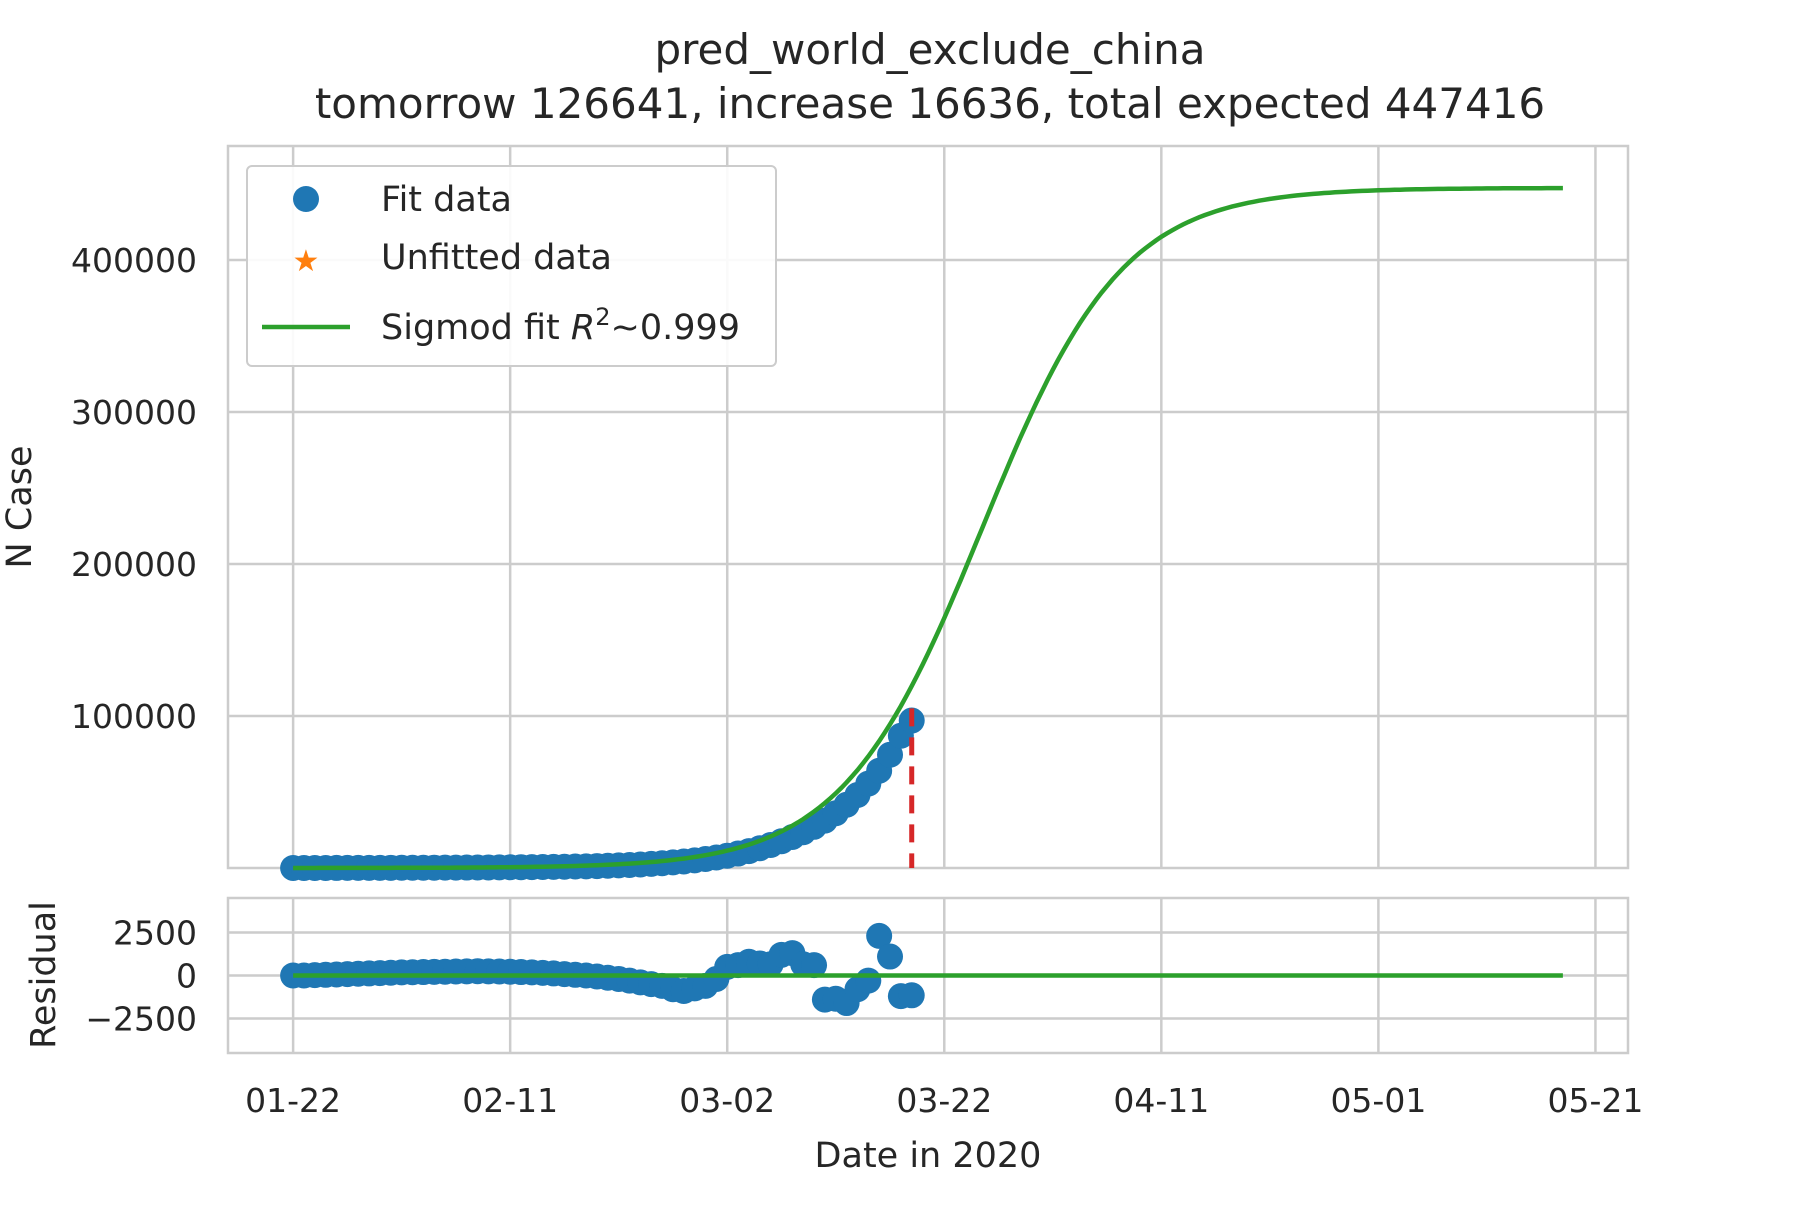 The height and width of the screenshot is (1205, 1800). I want to click on main-y-tick-label: 300000, so click(134, 412).